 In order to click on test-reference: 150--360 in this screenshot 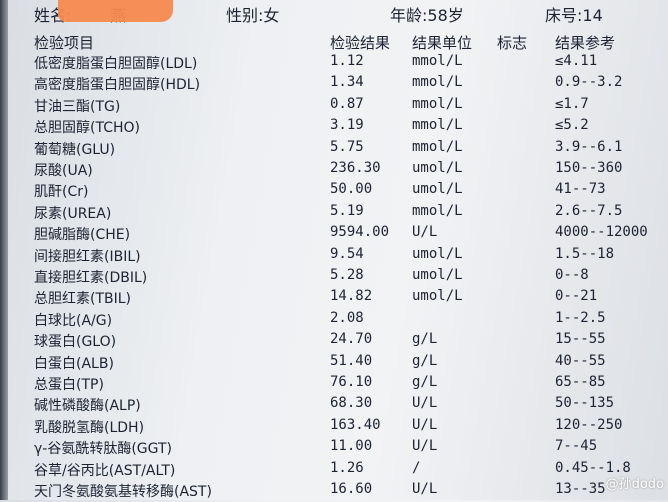, I will do `click(589, 168)`.